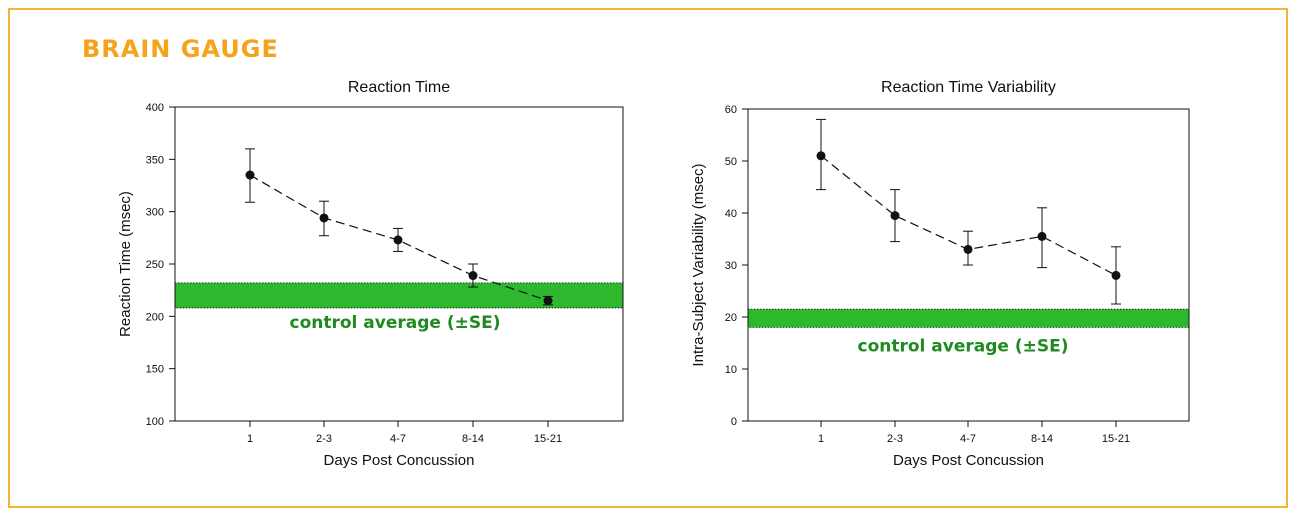 Image resolution: width=1299 pixels, height=519 pixels. I want to click on y-tick-label: 100, so click(155, 422).